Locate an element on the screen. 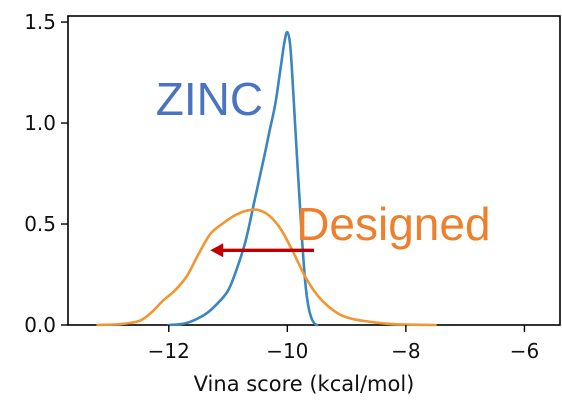  x-ticks: −12 −10 −8 −6 is located at coordinates (343, 344).